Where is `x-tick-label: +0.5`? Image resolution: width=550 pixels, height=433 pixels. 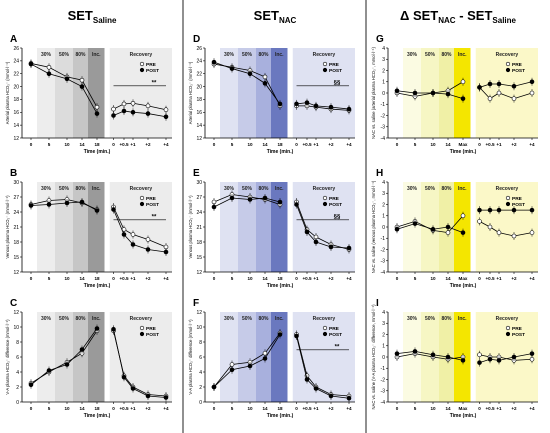
x-tick-label: +0.5 is located at coordinates (124, 144).